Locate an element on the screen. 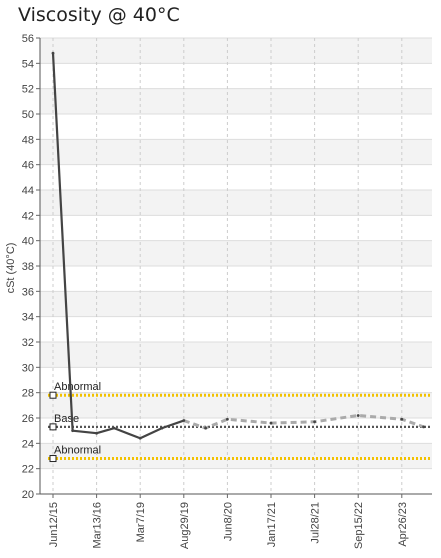 The height and width of the screenshot is (558, 441). y-tick-label: 30 is located at coordinates (28, 368).